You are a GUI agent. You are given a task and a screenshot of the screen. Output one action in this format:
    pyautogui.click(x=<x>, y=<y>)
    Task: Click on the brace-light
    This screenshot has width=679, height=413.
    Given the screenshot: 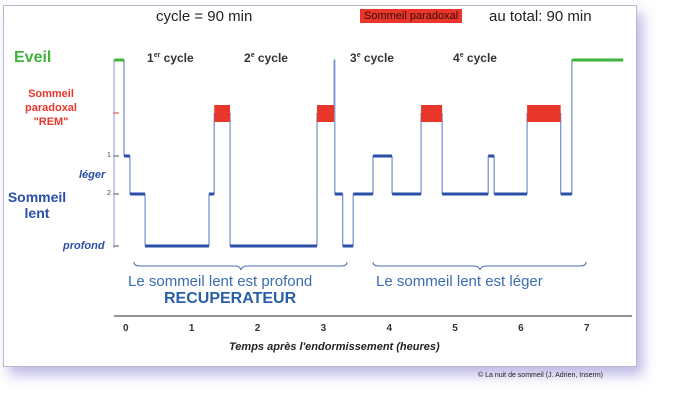 What is the action you would take?
    pyautogui.click(x=479, y=266)
    